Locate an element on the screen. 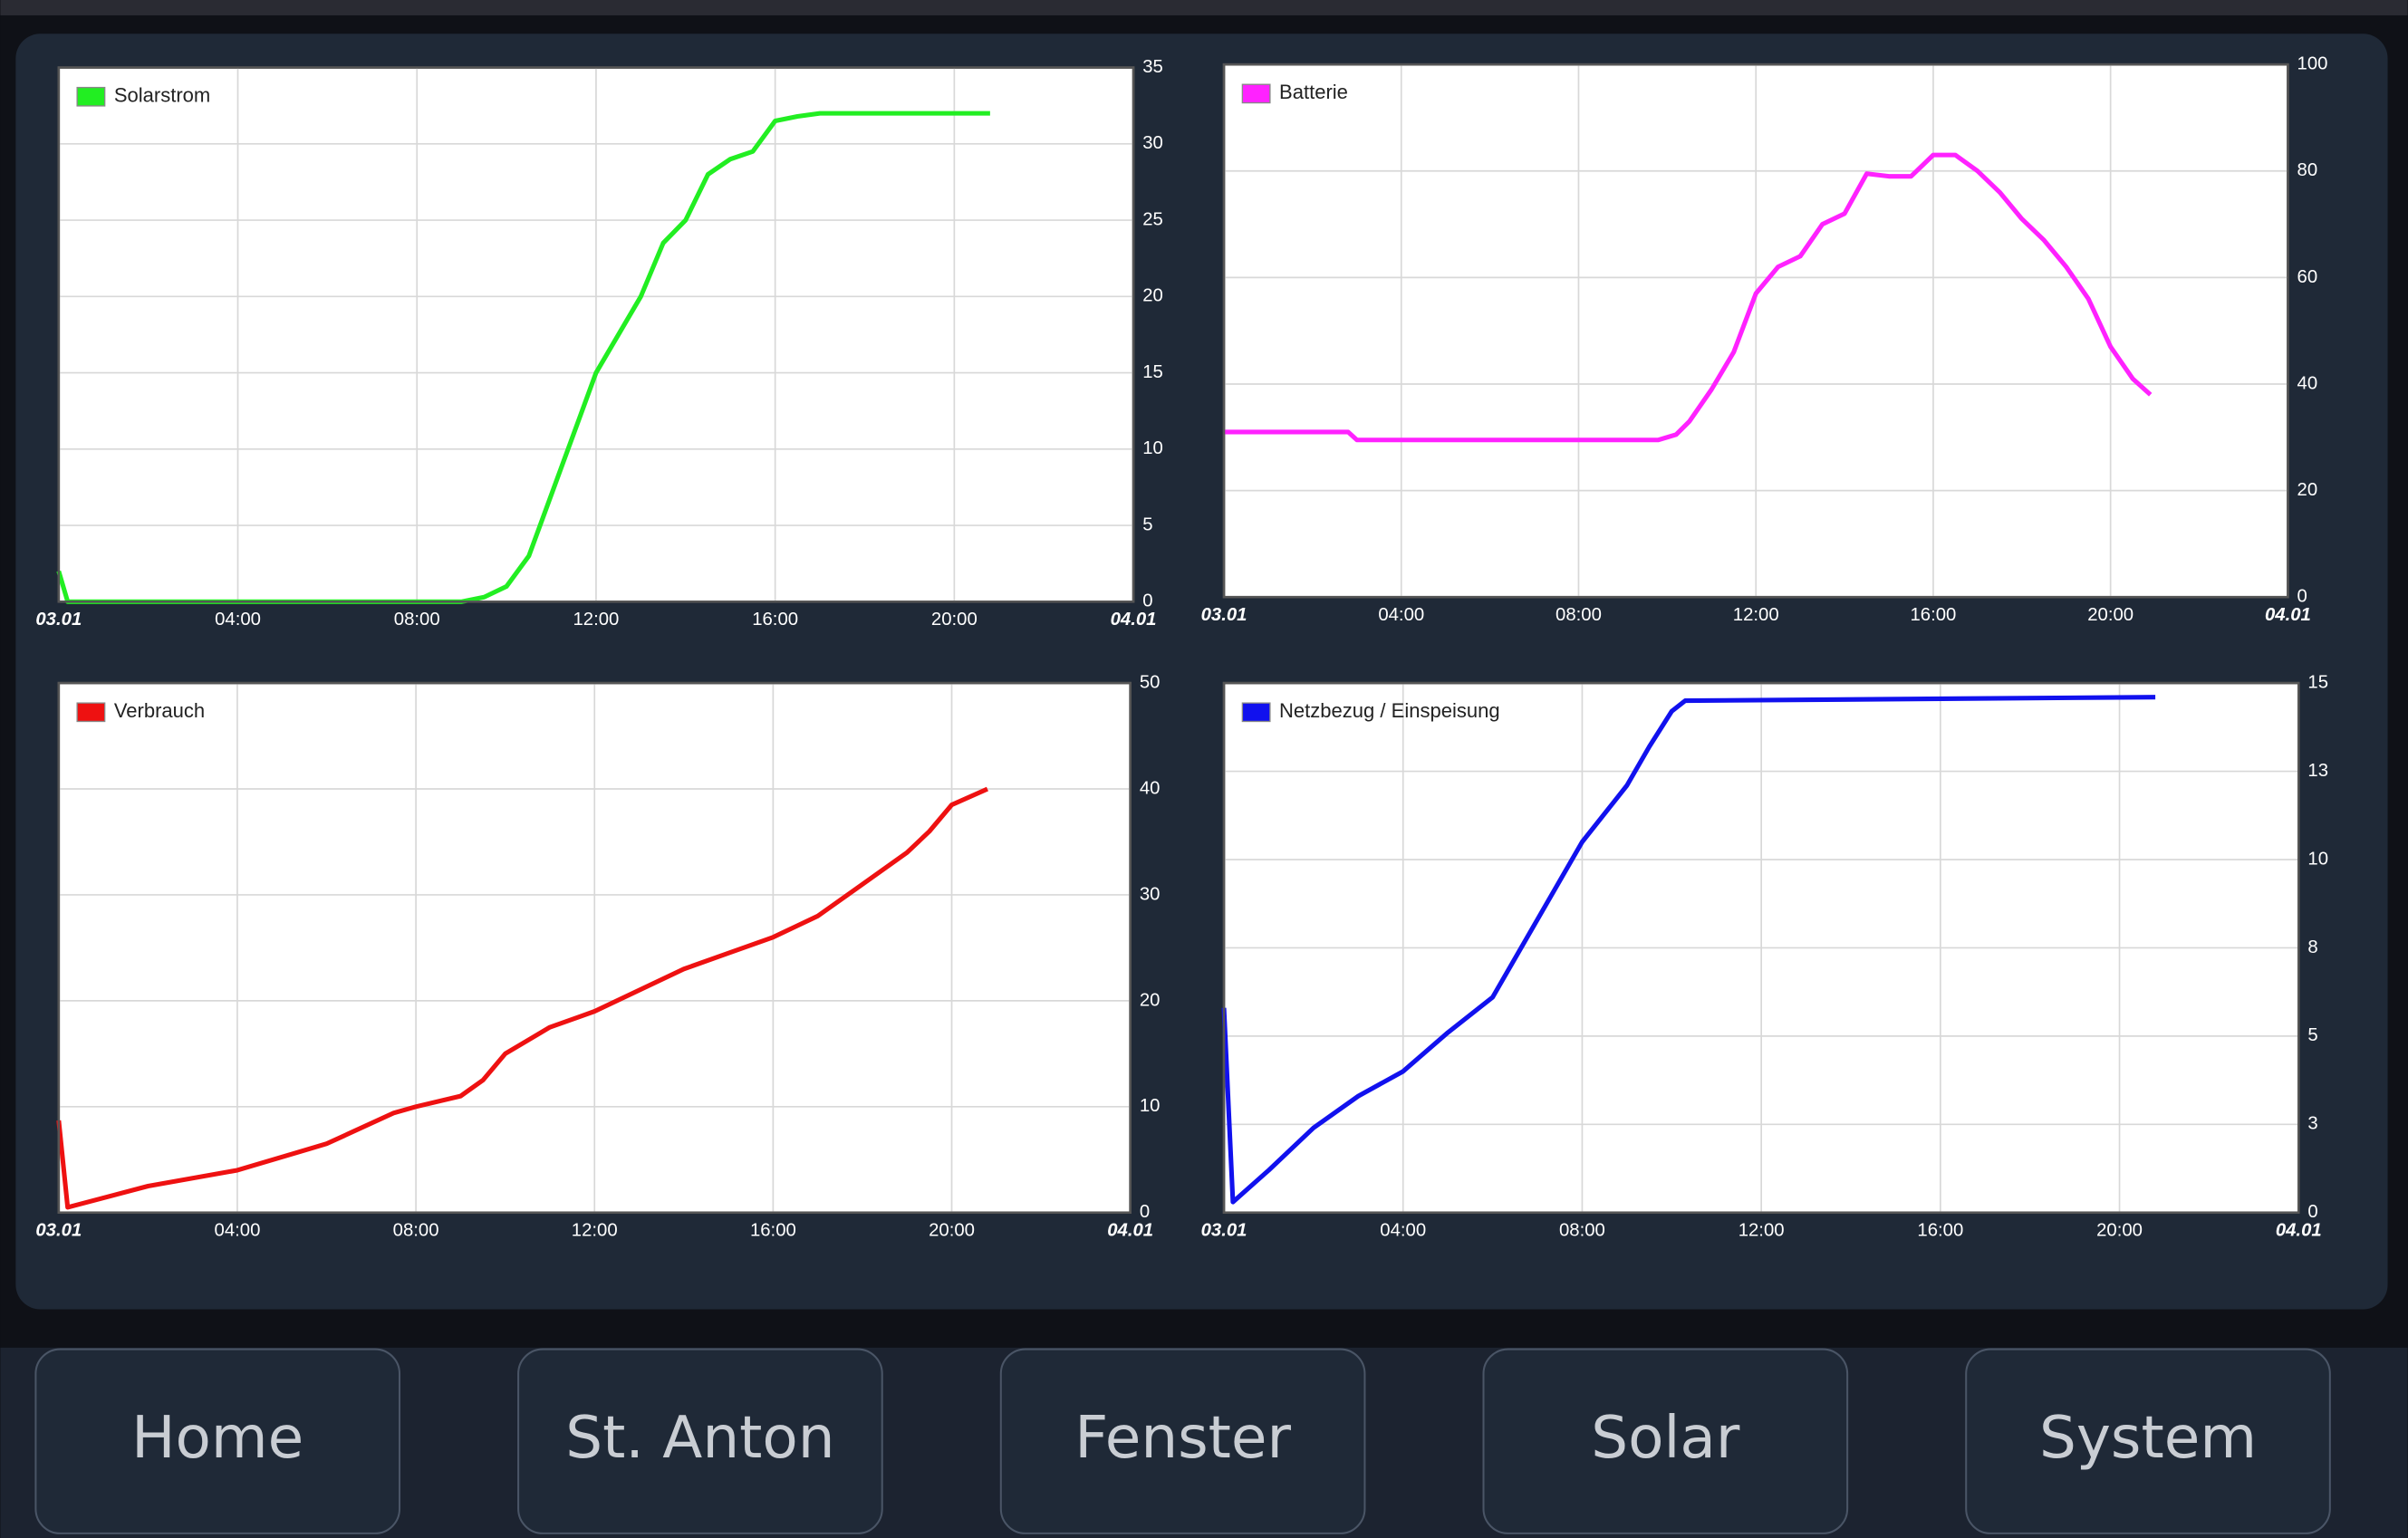  y-tick-label: 25 is located at coordinates (1152, 219).